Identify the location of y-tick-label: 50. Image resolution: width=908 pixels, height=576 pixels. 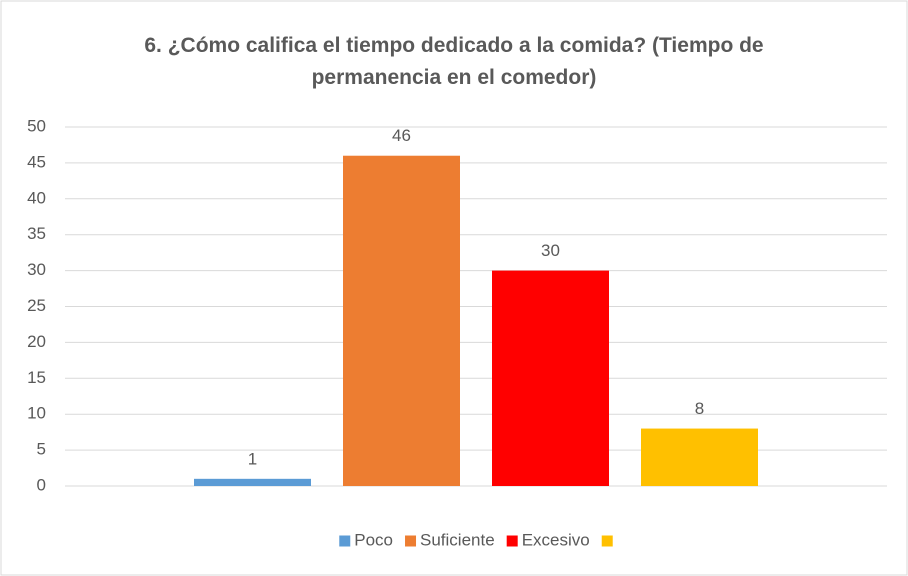
(36, 125).